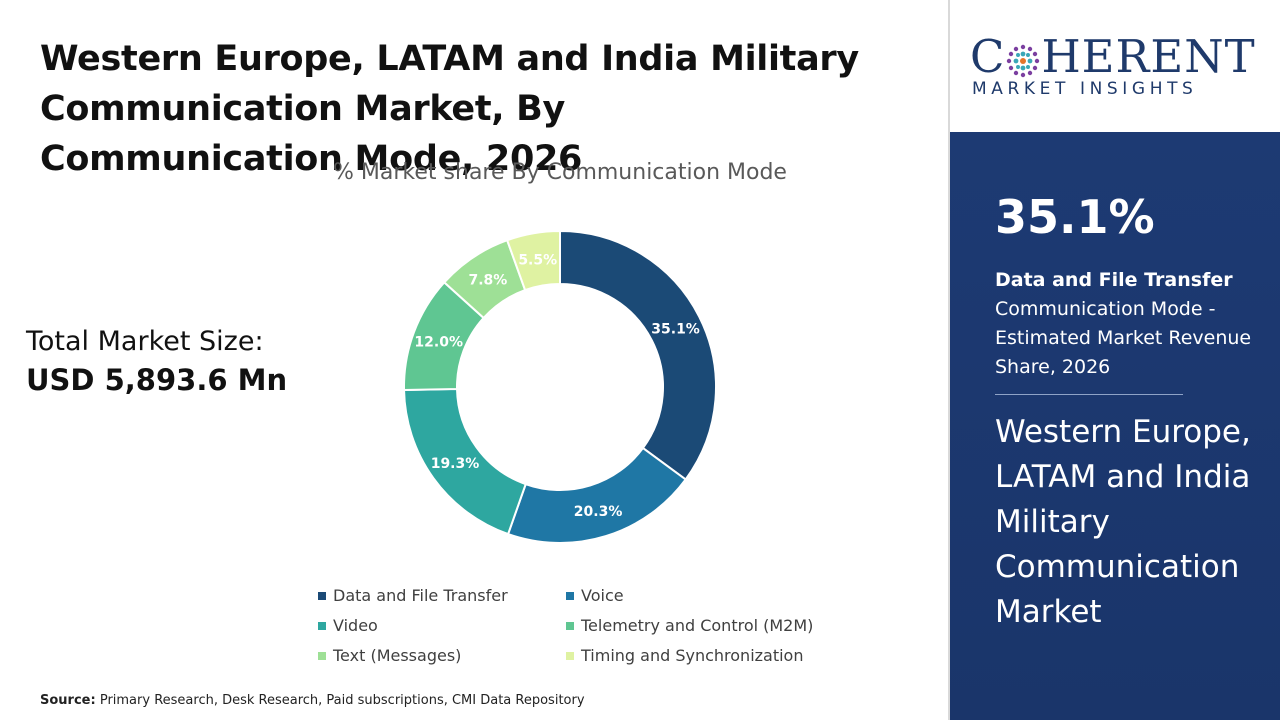  I want to click on logo-letter-c: C, so click(988, 56).